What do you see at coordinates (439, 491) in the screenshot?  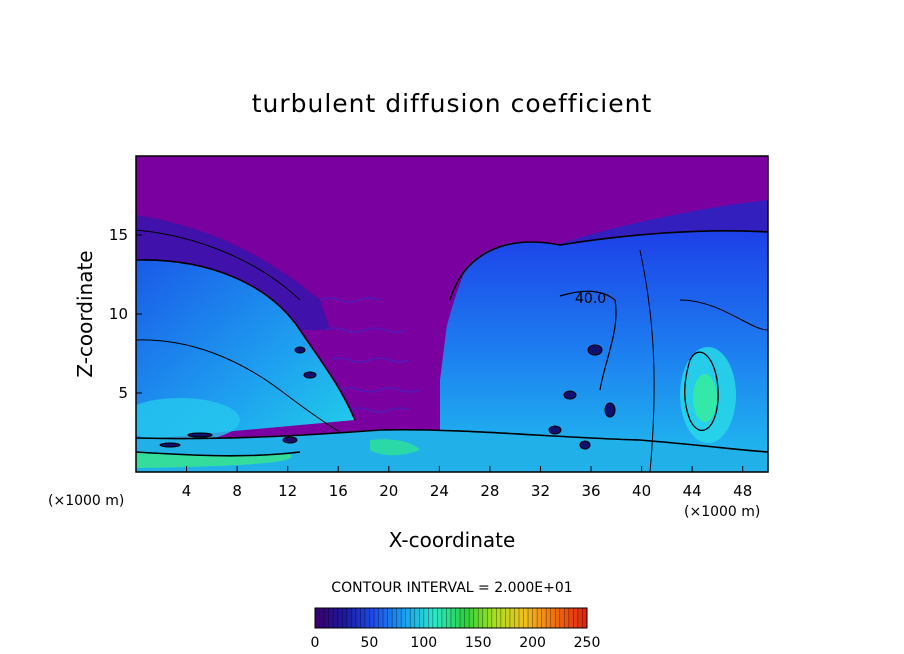 I see `x-tick-label: 24` at bounding box center [439, 491].